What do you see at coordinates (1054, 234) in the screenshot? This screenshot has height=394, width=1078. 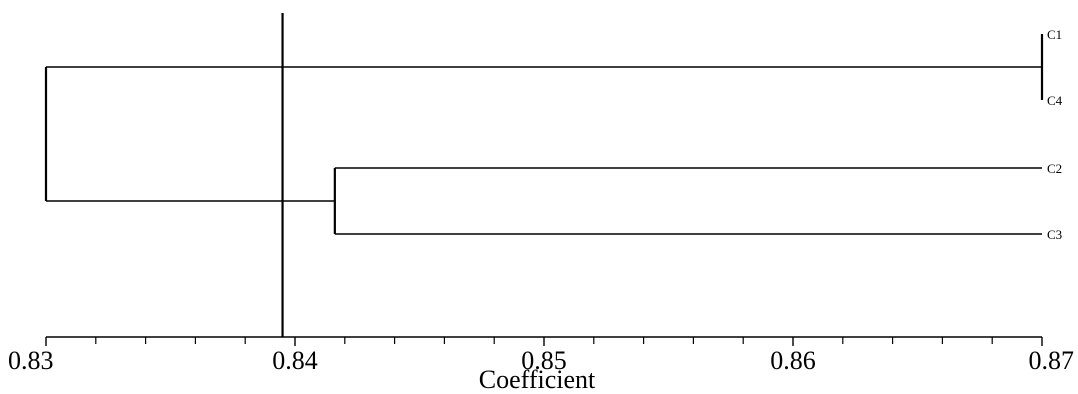 I see `leaf-label-C3: C3` at bounding box center [1054, 234].